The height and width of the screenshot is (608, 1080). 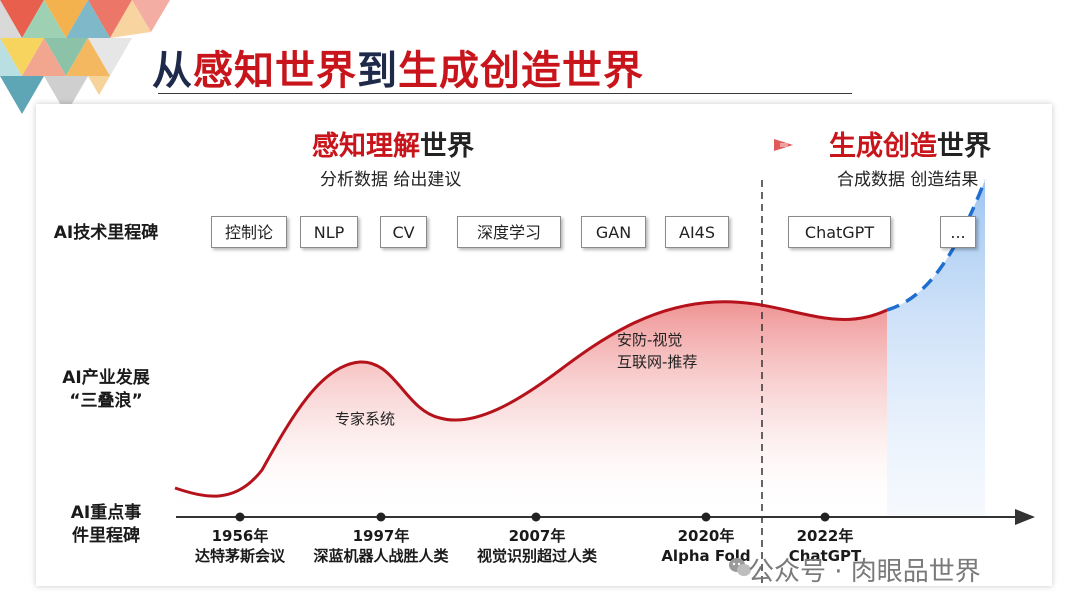 What do you see at coordinates (657, 362) in the screenshot?
I see `wave-label-internet-recommendation: 互联网-推荐` at bounding box center [657, 362].